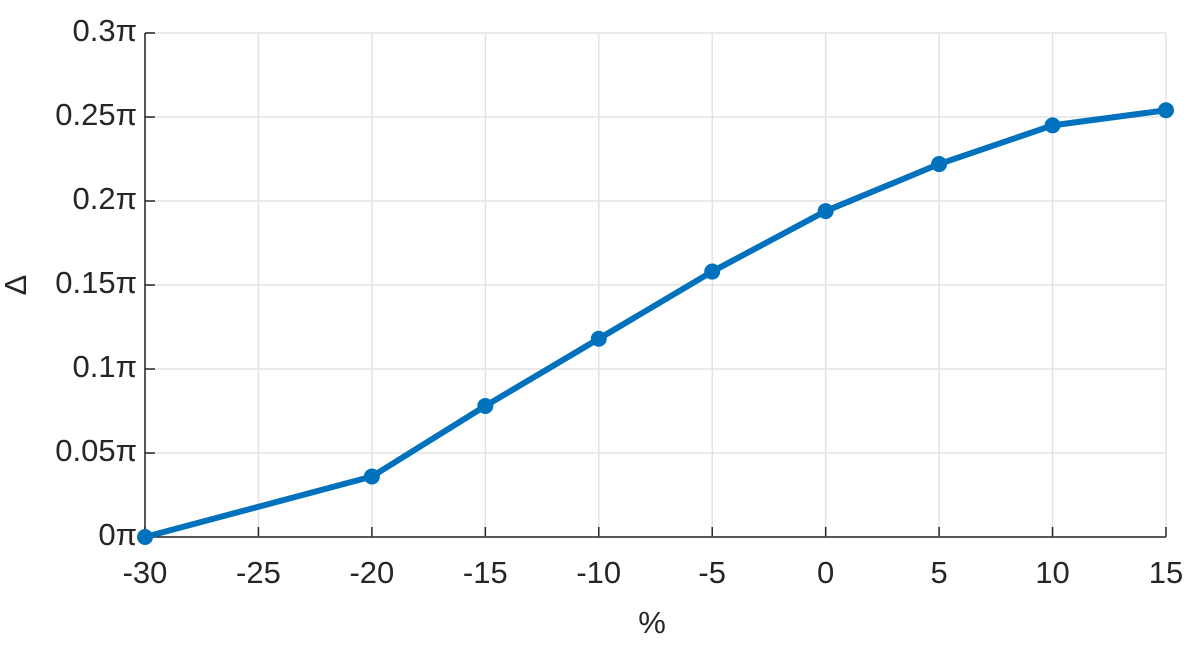  Describe the element at coordinates (1166, 572) in the screenshot. I see `x-tick-label: 15` at that location.